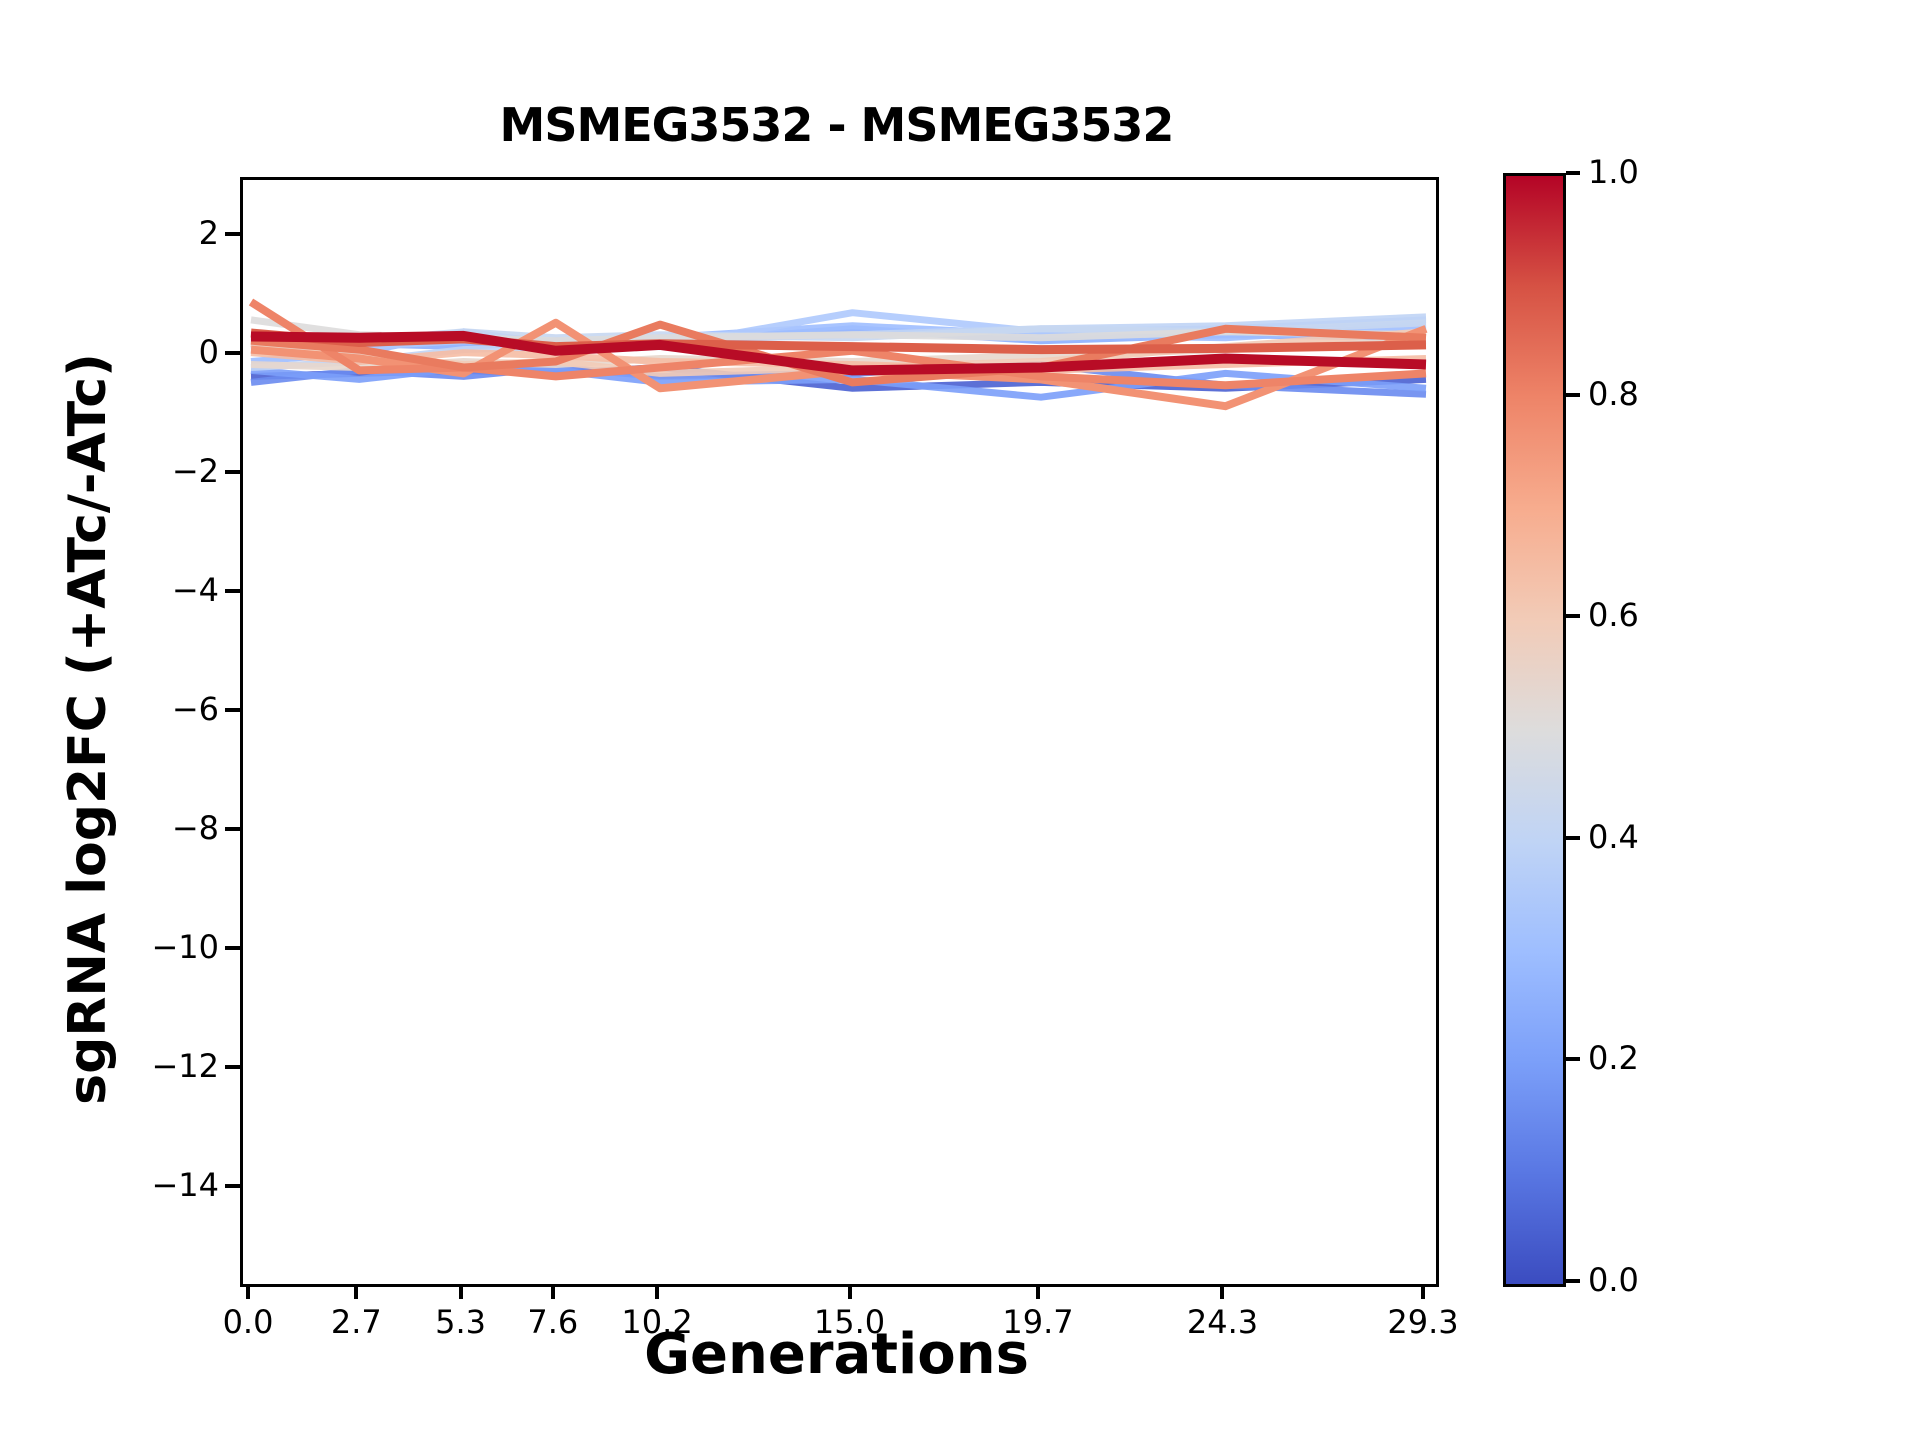 The image size is (1920, 1440). I want to click on x-tick-label: 24.3, so click(1222, 1322).